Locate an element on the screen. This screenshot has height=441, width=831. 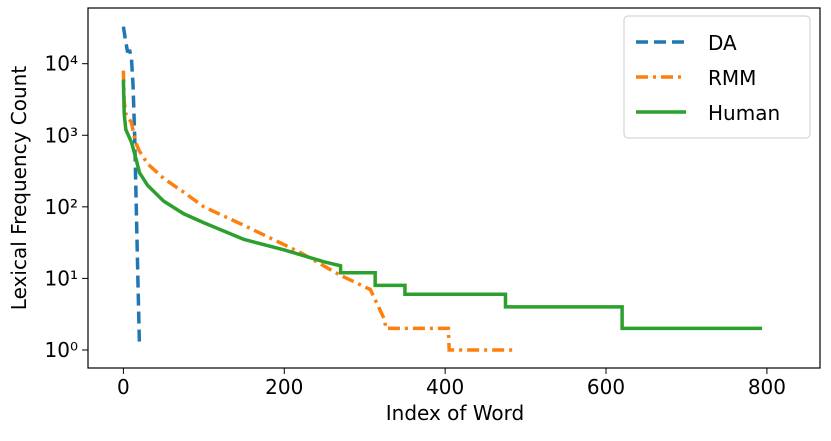
legend-label: DA is located at coordinates (722, 43).